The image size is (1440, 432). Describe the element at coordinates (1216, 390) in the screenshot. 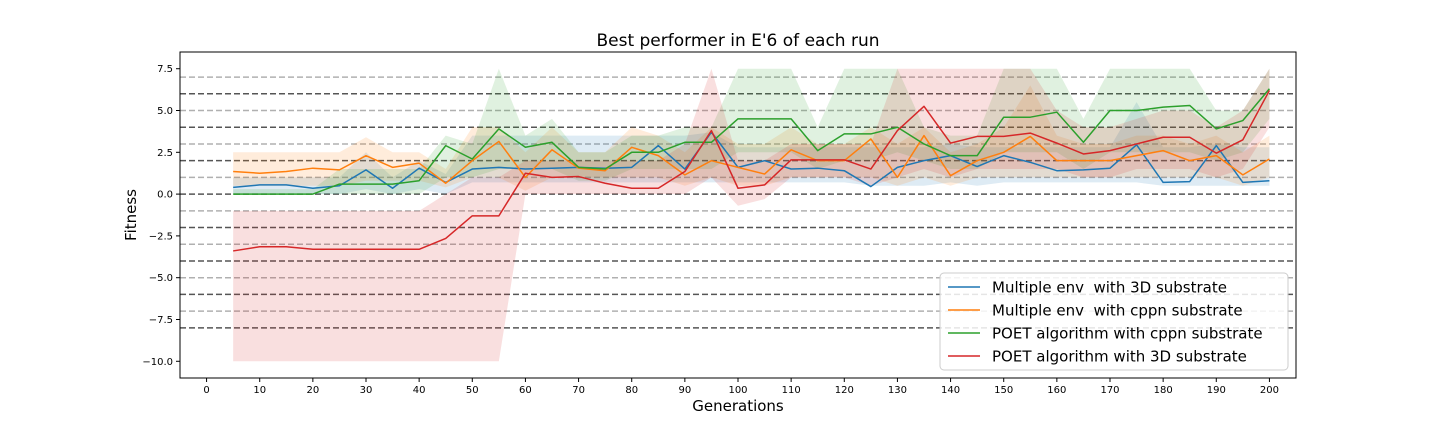

I see `x-tick-label-19: 190` at that location.